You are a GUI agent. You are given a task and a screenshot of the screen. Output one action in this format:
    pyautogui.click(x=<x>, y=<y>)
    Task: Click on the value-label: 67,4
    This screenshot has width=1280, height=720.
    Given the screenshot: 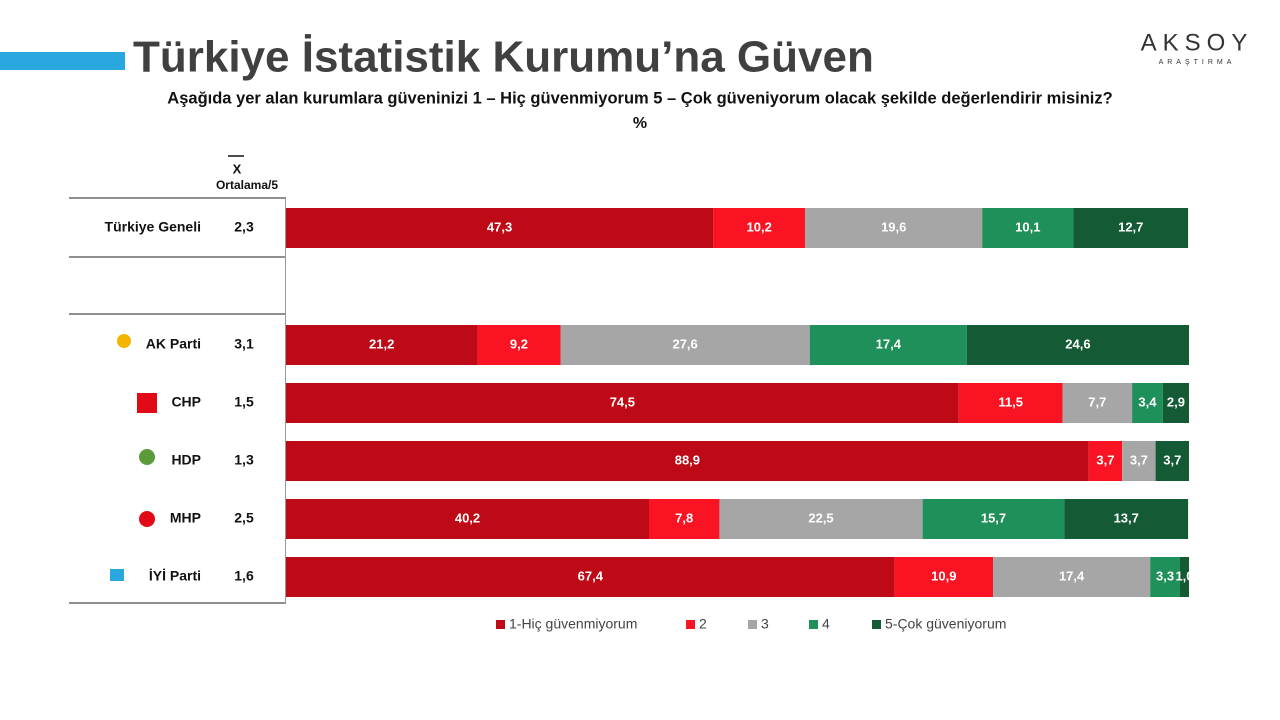 What is the action you would take?
    pyautogui.click(x=591, y=575)
    